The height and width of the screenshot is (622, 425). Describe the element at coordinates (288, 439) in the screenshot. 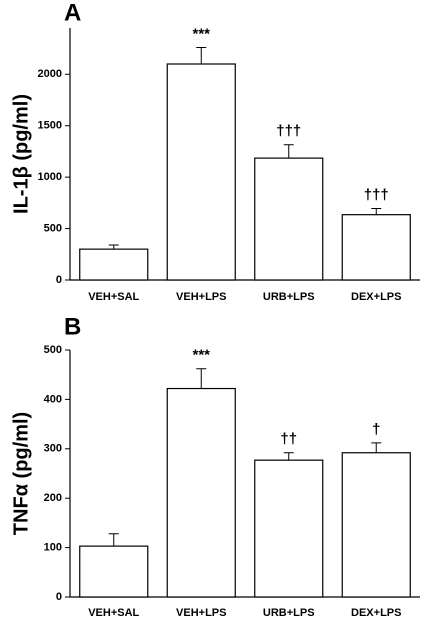

I see `annotation: ††` at that location.